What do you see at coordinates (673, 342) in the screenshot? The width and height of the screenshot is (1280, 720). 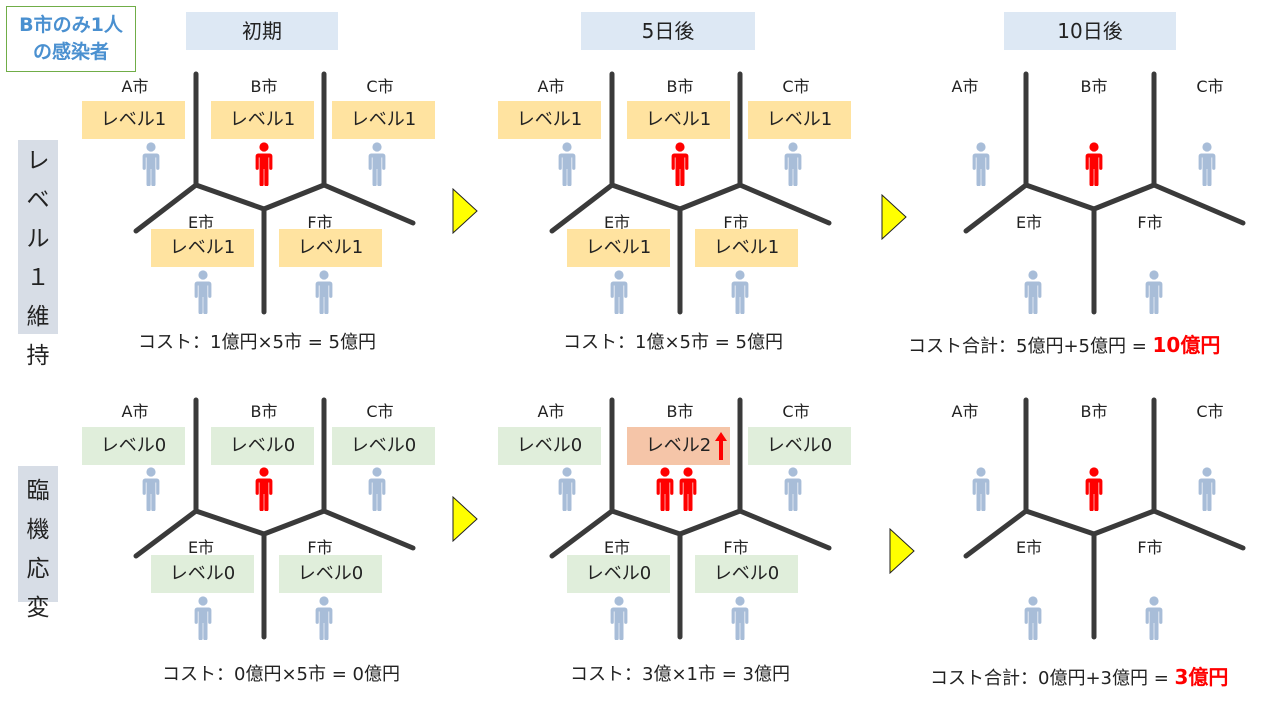 I see `cost-text: コスト：1億×5市 = 5億円` at bounding box center [673, 342].